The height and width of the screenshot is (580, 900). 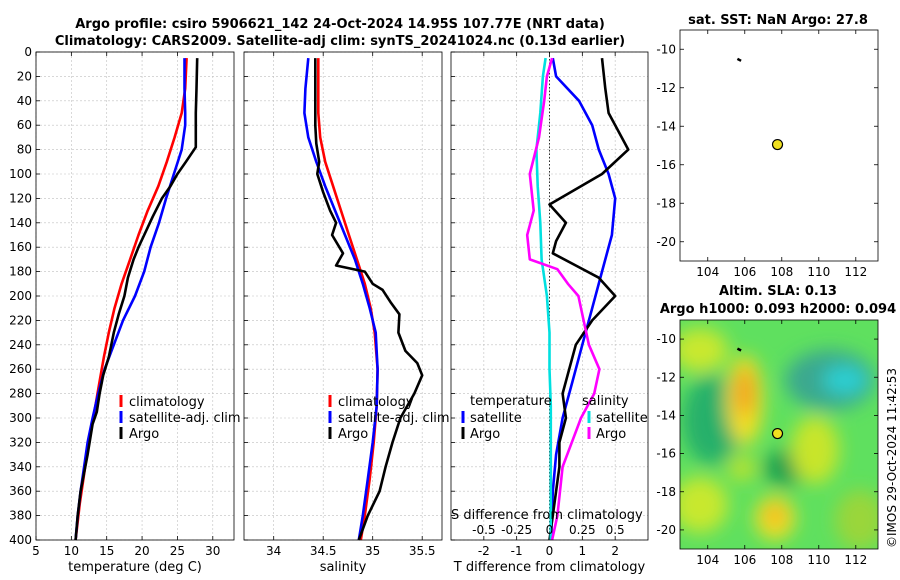 What do you see at coordinates (511, 401) in the screenshot?
I see `legend-title-temperature: temperature` at bounding box center [511, 401].